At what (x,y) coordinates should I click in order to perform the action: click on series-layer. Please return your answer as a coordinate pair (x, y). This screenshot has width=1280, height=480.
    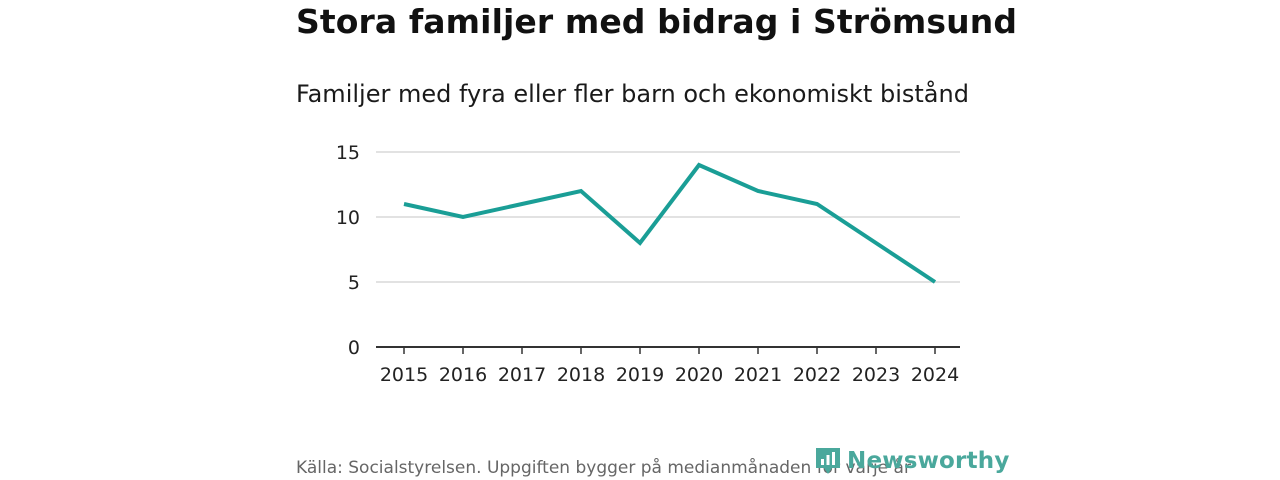
    Looking at the image, I should click on (670, 223).